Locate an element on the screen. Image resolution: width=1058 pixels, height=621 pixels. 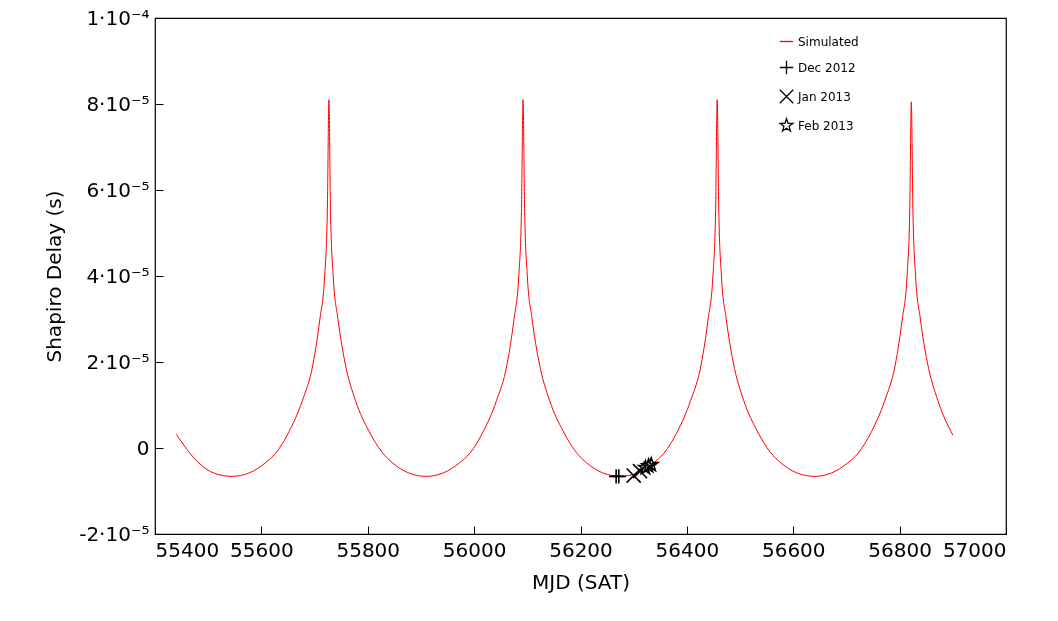
legend-label: Jan 2013 is located at coordinates (824, 96).